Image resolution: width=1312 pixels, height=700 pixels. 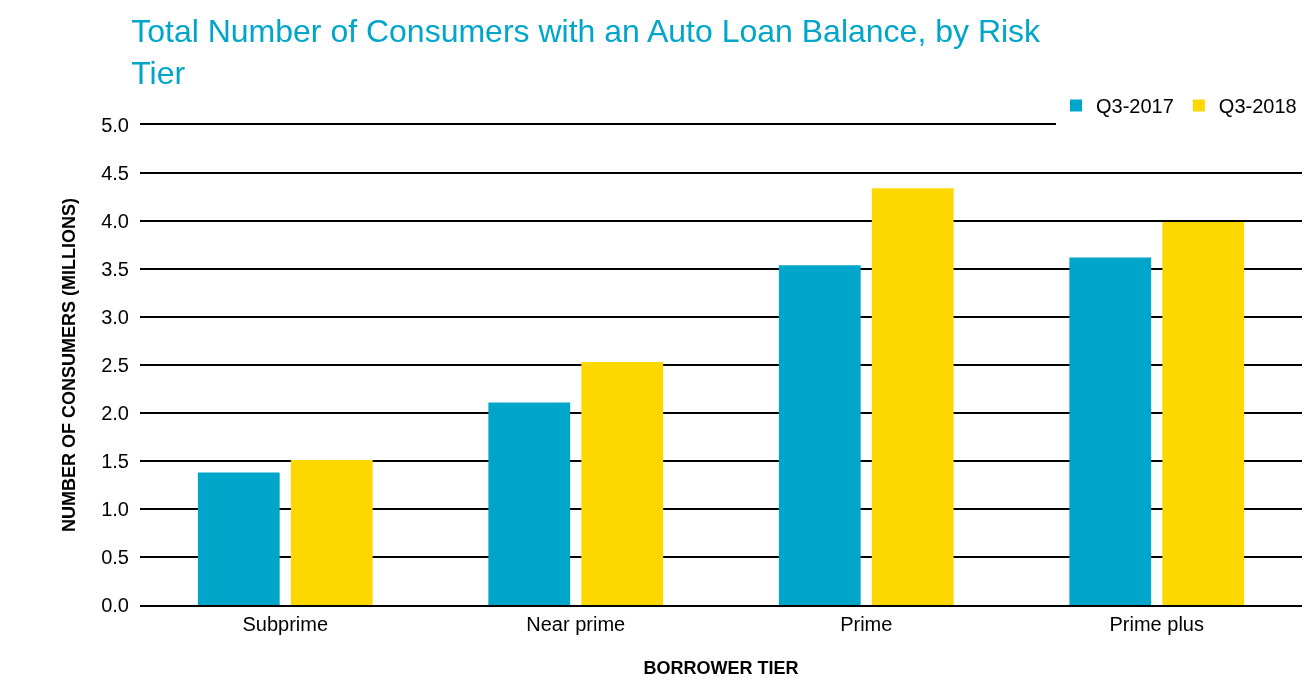 What do you see at coordinates (115, 461) in the screenshot?
I see `y-tick-label: 1.5` at bounding box center [115, 461].